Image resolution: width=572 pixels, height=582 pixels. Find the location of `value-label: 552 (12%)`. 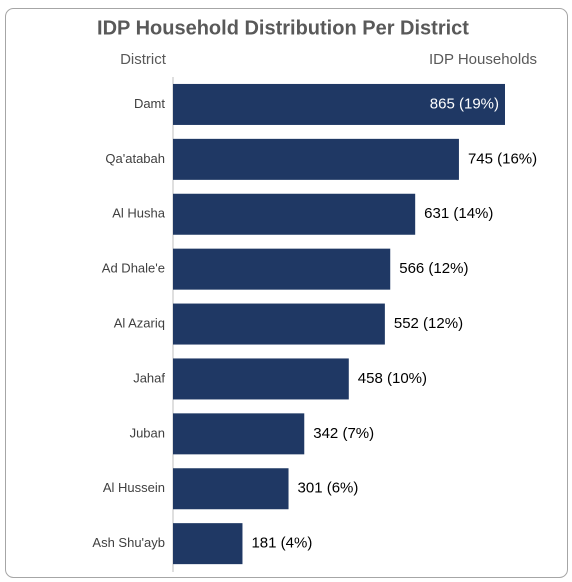

value-label: 552 (12%) is located at coordinates (428, 323).